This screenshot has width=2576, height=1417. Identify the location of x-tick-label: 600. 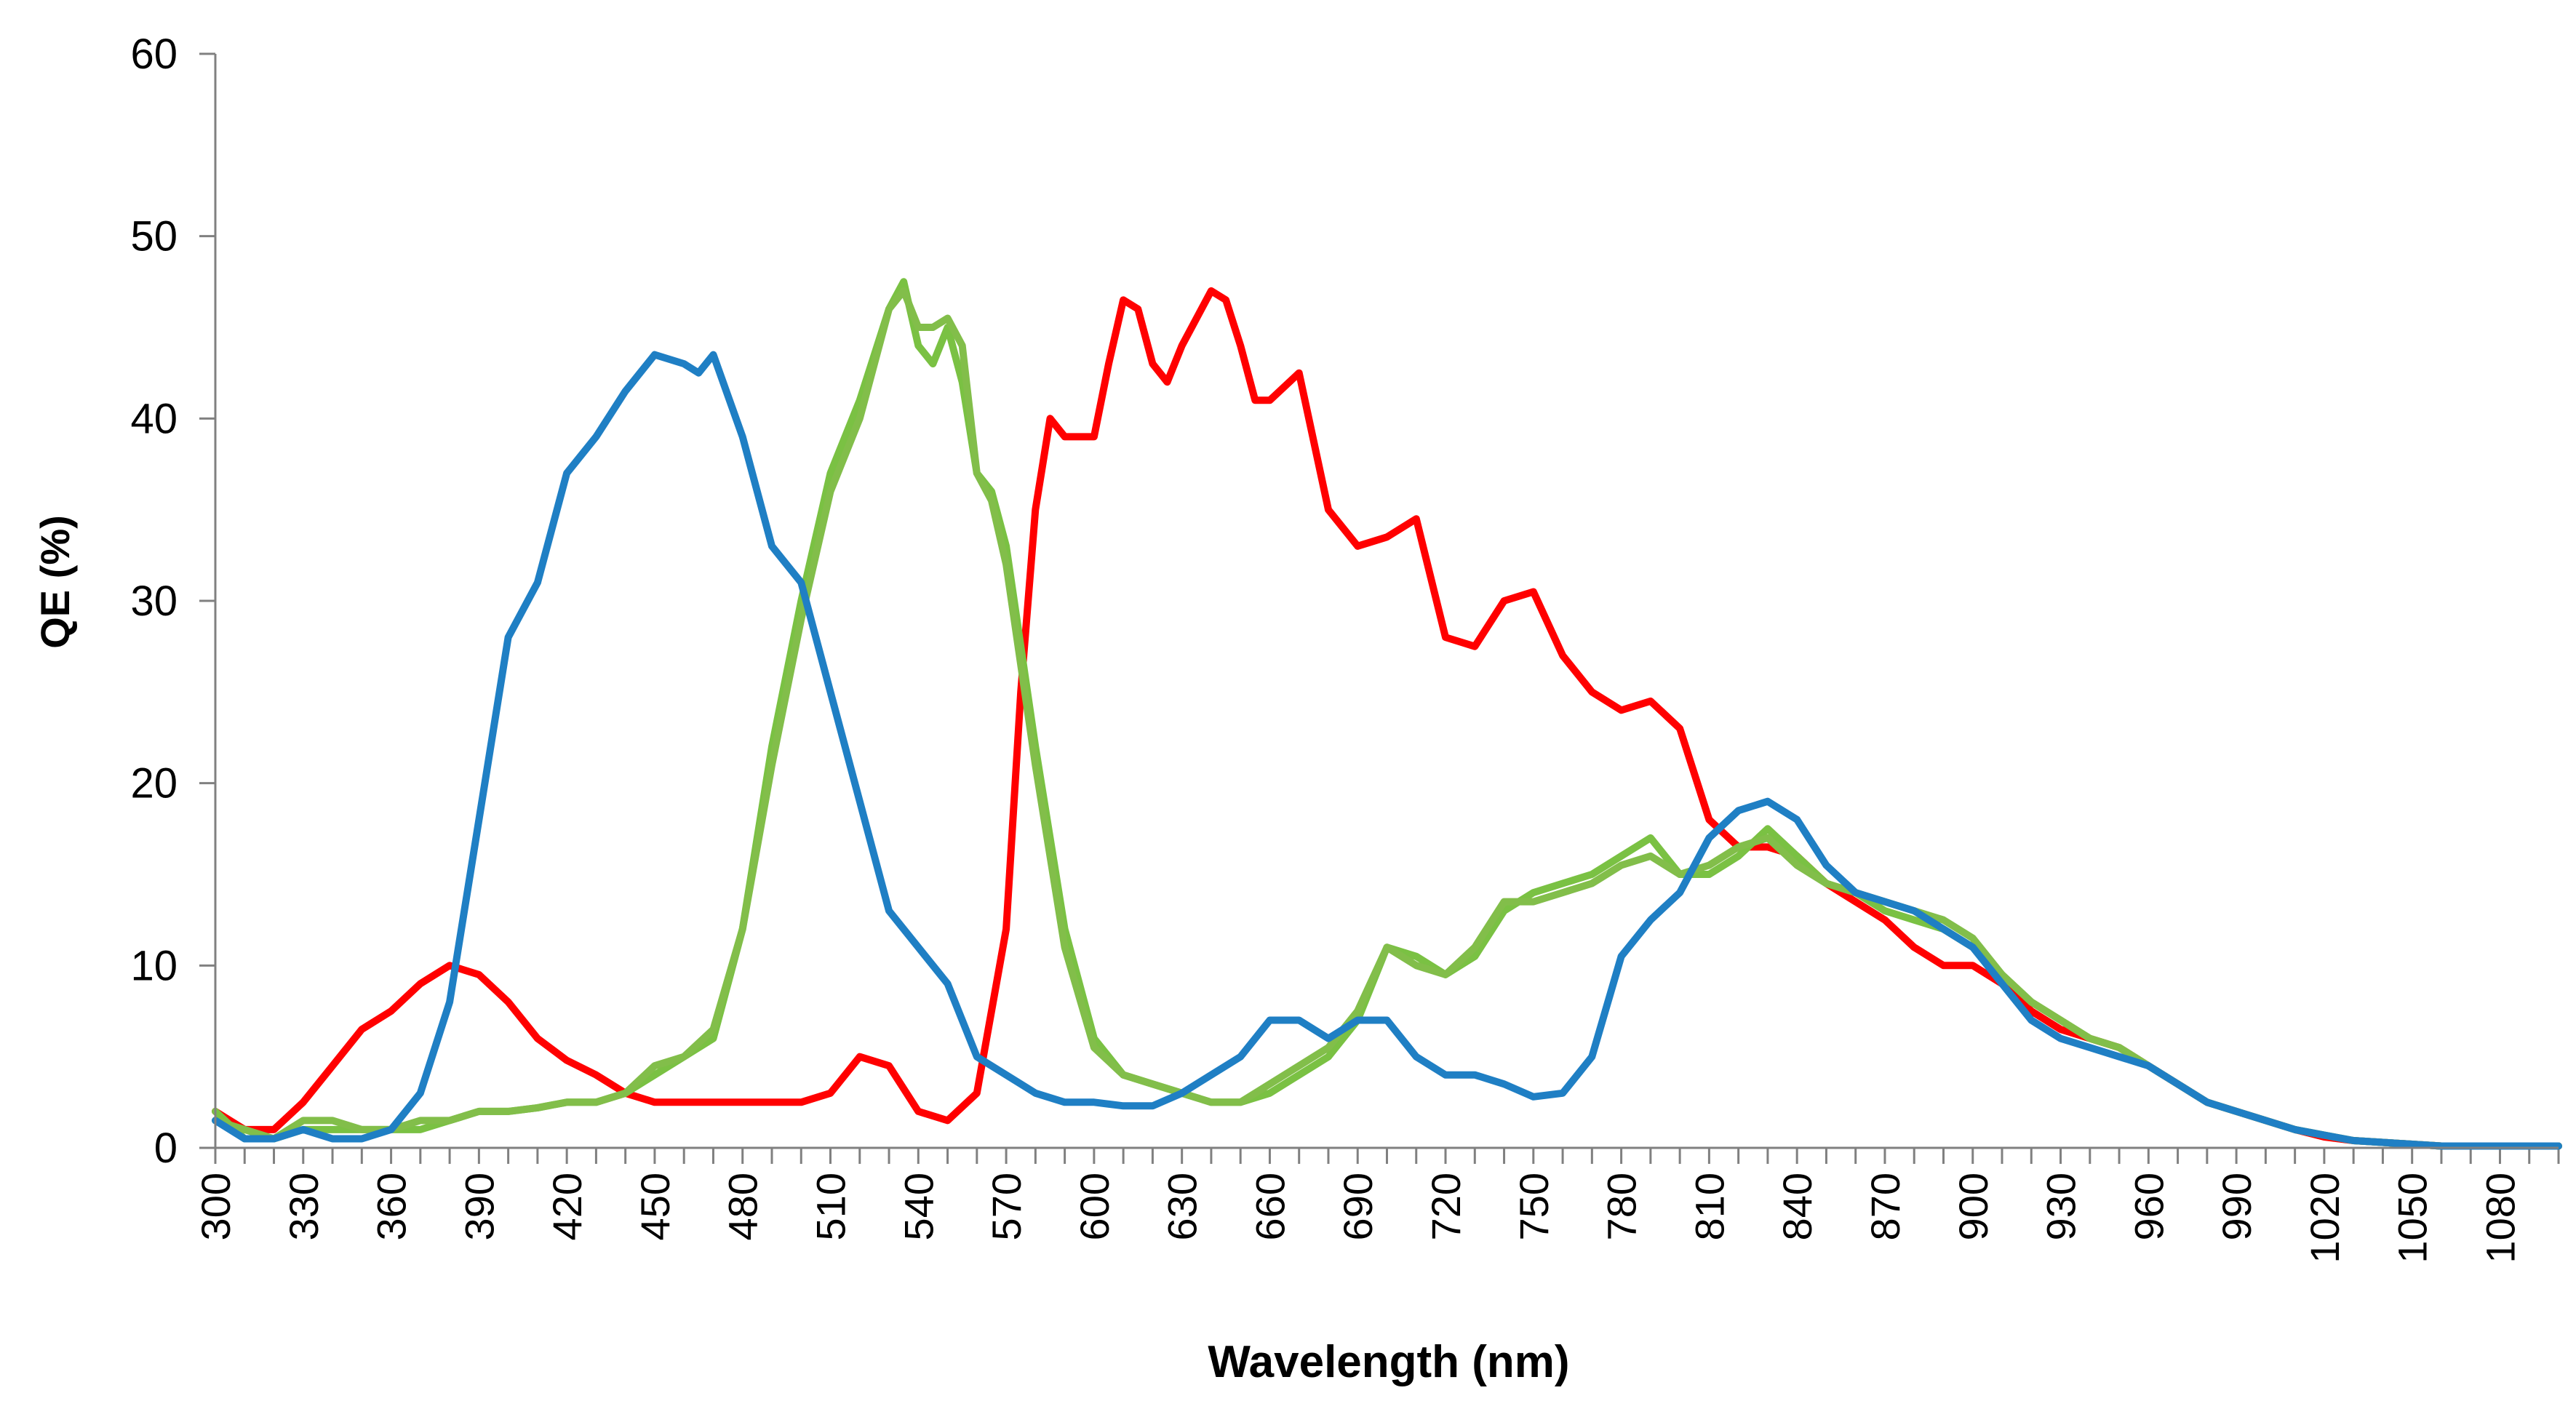
(1094, 1207).